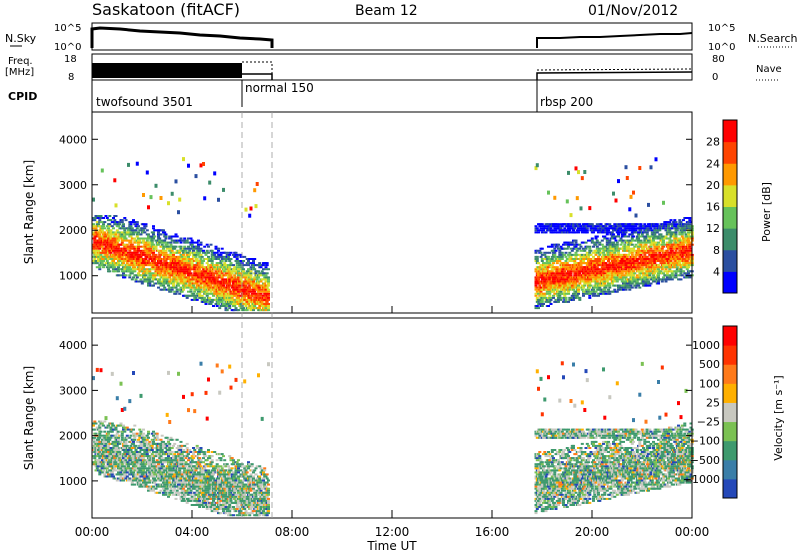 Image resolution: width=800 pixels, height=554 pixels. What do you see at coordinates (279, 88) in the screenshot?
I see `cpid-normal: normal 150` at bounding box center [279, 88].